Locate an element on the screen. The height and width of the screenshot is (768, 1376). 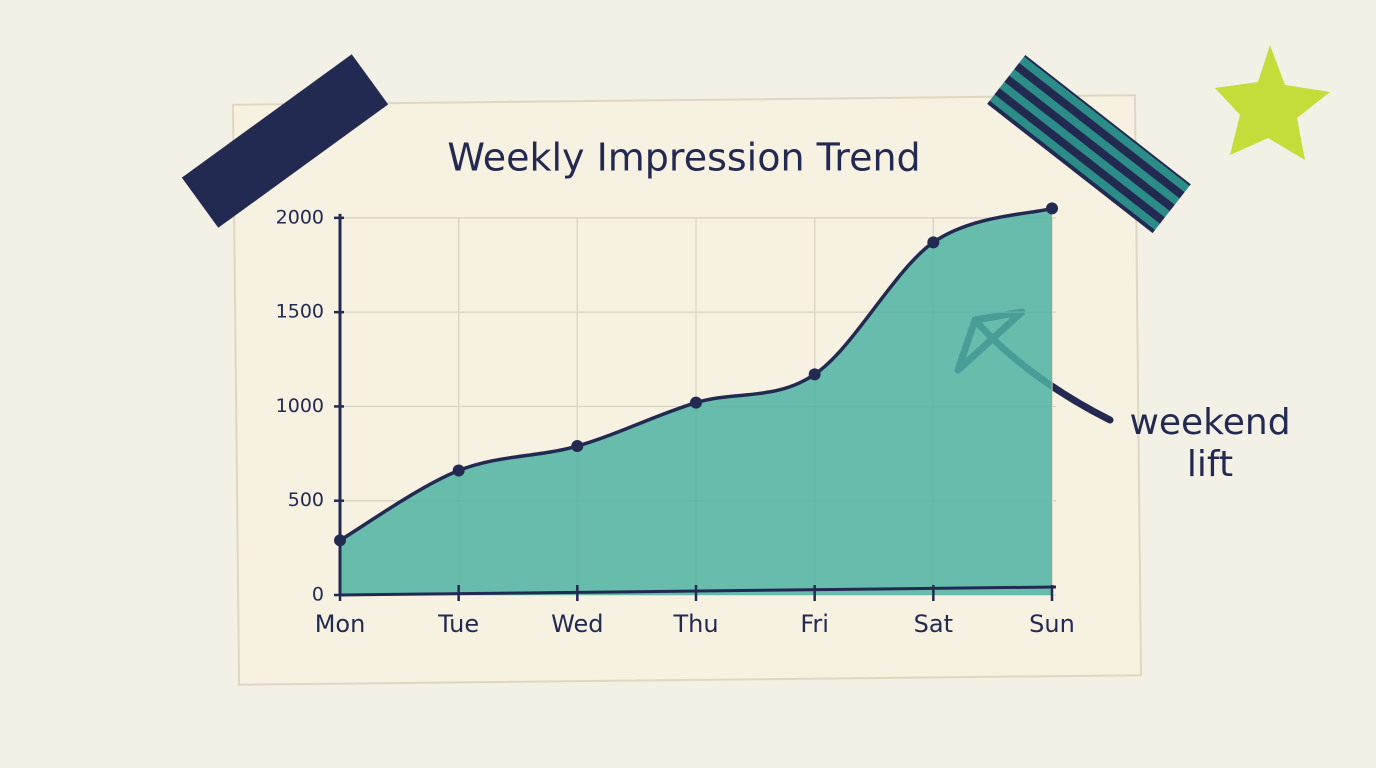
x-tick-label: Tue is located at coordinates (458, 624).